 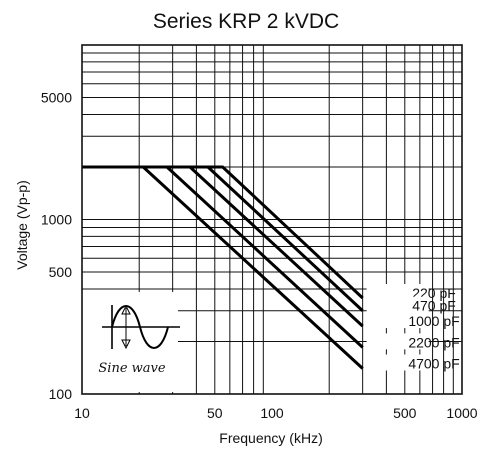 What do you see at coordinates (82, 413) in the screenshot?
I see `x-tick-label: 10` at bounding box center [82, 413].